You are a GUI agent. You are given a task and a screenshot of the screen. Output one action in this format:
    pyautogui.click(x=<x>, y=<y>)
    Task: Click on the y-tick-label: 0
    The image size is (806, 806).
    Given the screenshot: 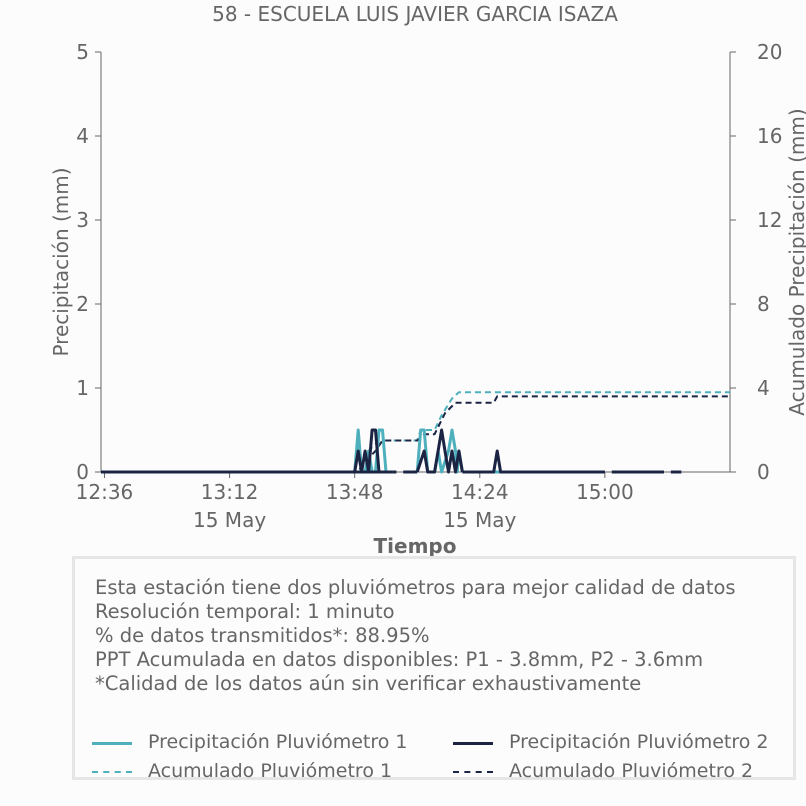 What is the action you would take?
    pyautogui.click(x=82, y=472)
    